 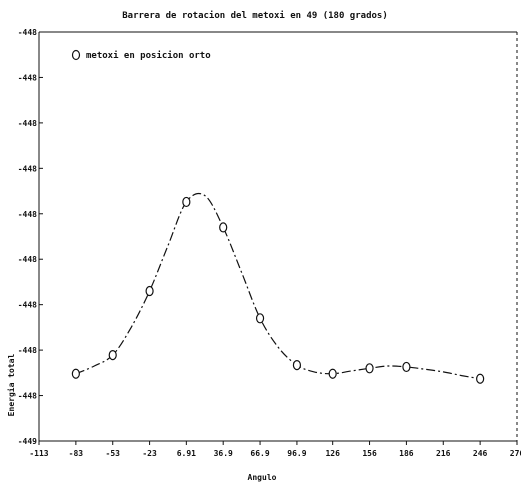 I want to click on x-tick-label: -83, so click(x=76, y=453).